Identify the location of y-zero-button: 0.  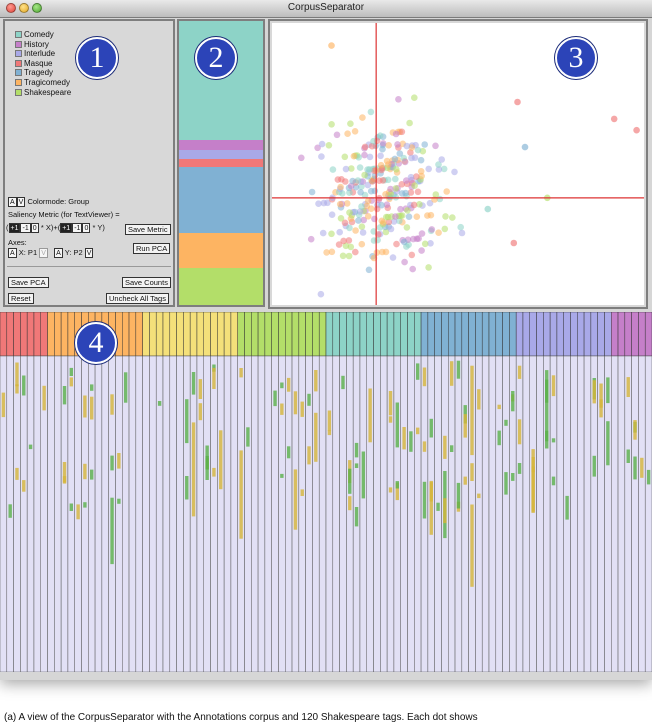
(86, 228).